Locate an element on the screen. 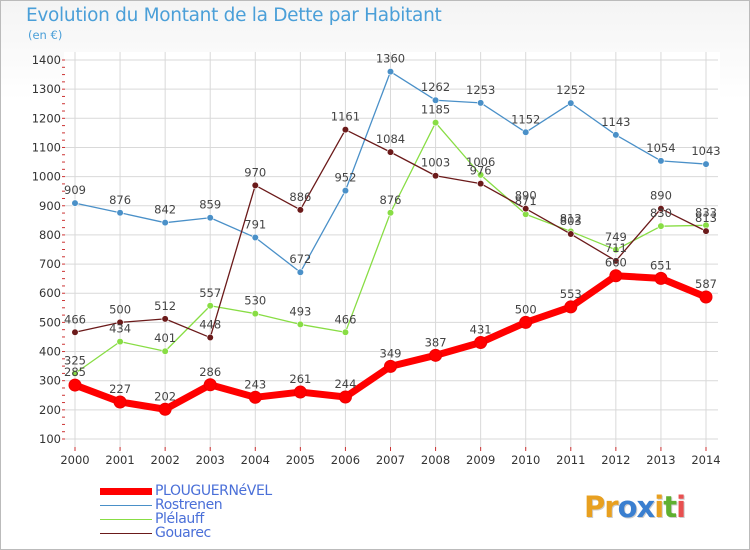 This screenshot has width=750, height=550. data-label: 387 is located at coordinates (436, 342).